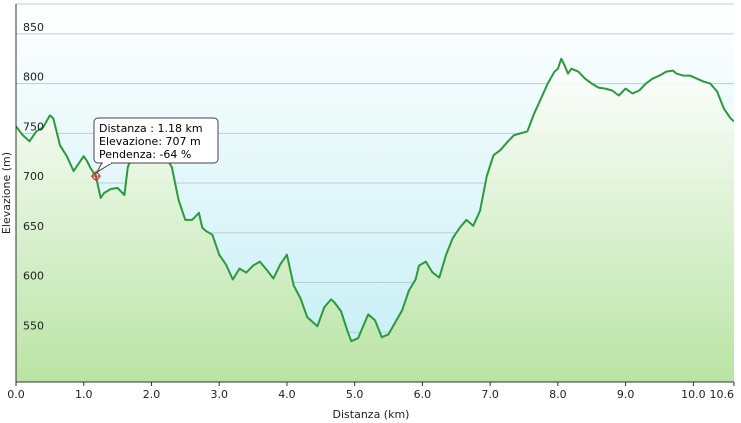 This screenshot has width=741, height=423. Describe the element at coordinates (558, 394) in the screenshot. I see `x-tick-label-8.0: 8.0` at that location.